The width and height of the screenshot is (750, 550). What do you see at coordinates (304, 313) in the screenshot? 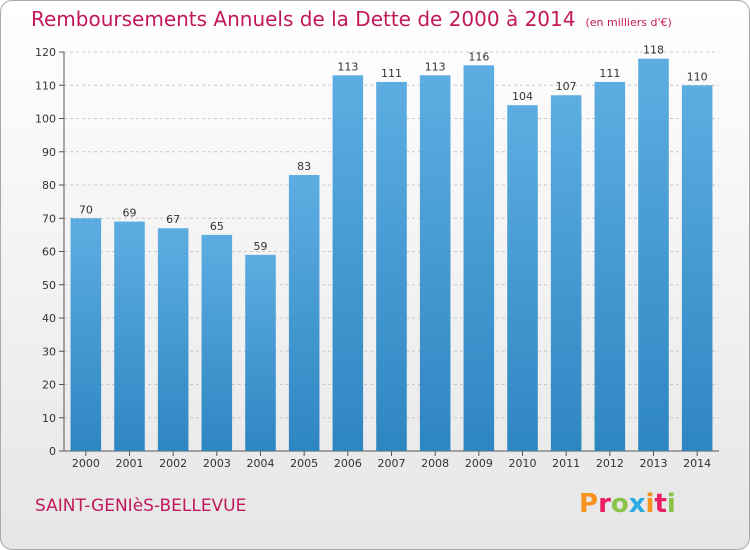
I see `bar-2005` at bounding box center [304, 313].